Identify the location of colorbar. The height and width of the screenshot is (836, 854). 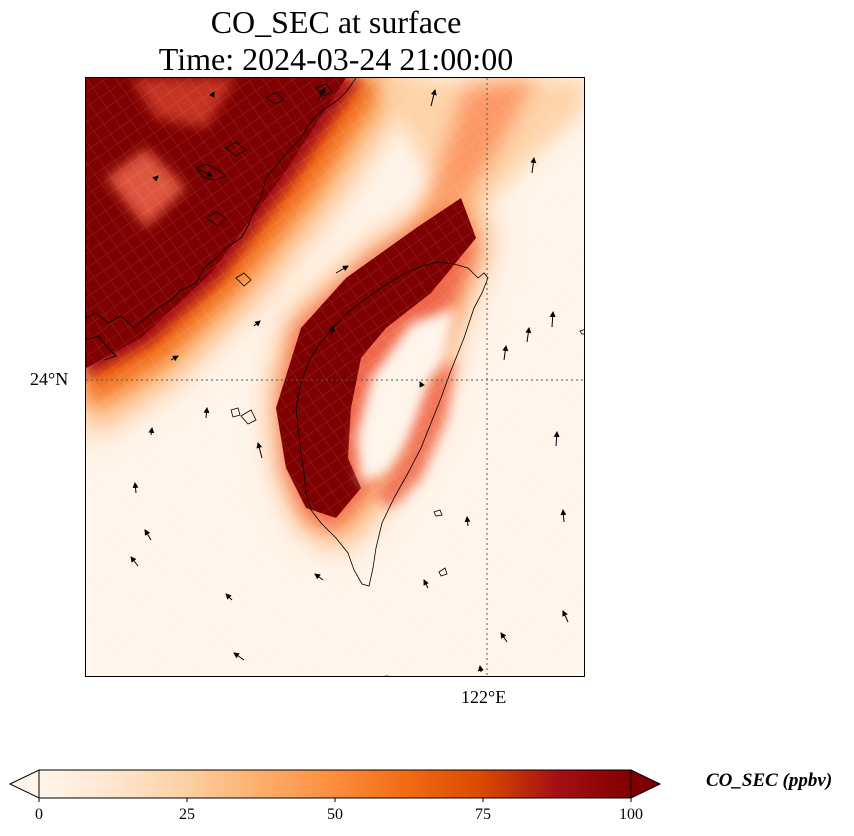
(335, 785).